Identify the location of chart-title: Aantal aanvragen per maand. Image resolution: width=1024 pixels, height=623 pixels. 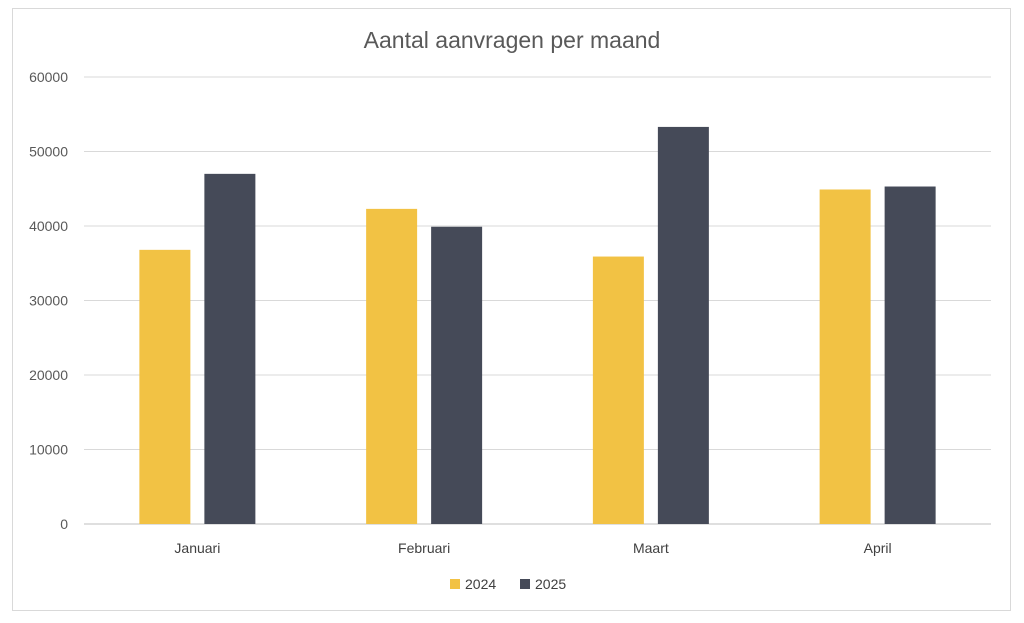
(512, 40).